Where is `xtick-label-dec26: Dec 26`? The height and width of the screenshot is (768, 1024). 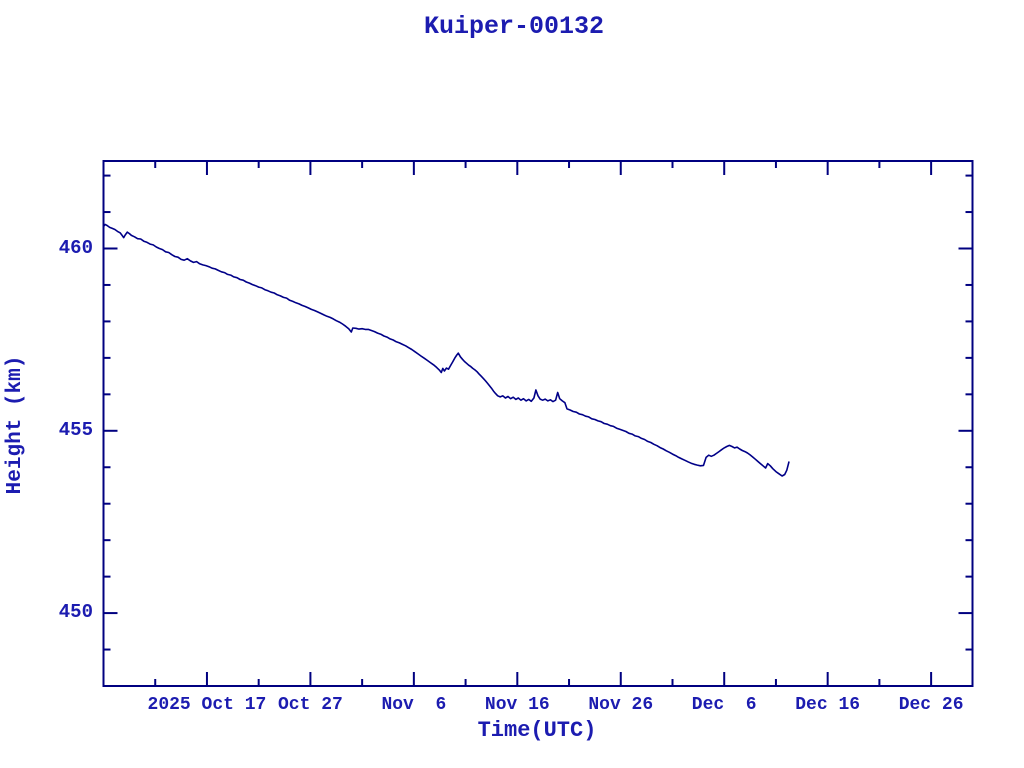
xtick-label-dec26: Dec 26 is located at coordinates (931, 705).